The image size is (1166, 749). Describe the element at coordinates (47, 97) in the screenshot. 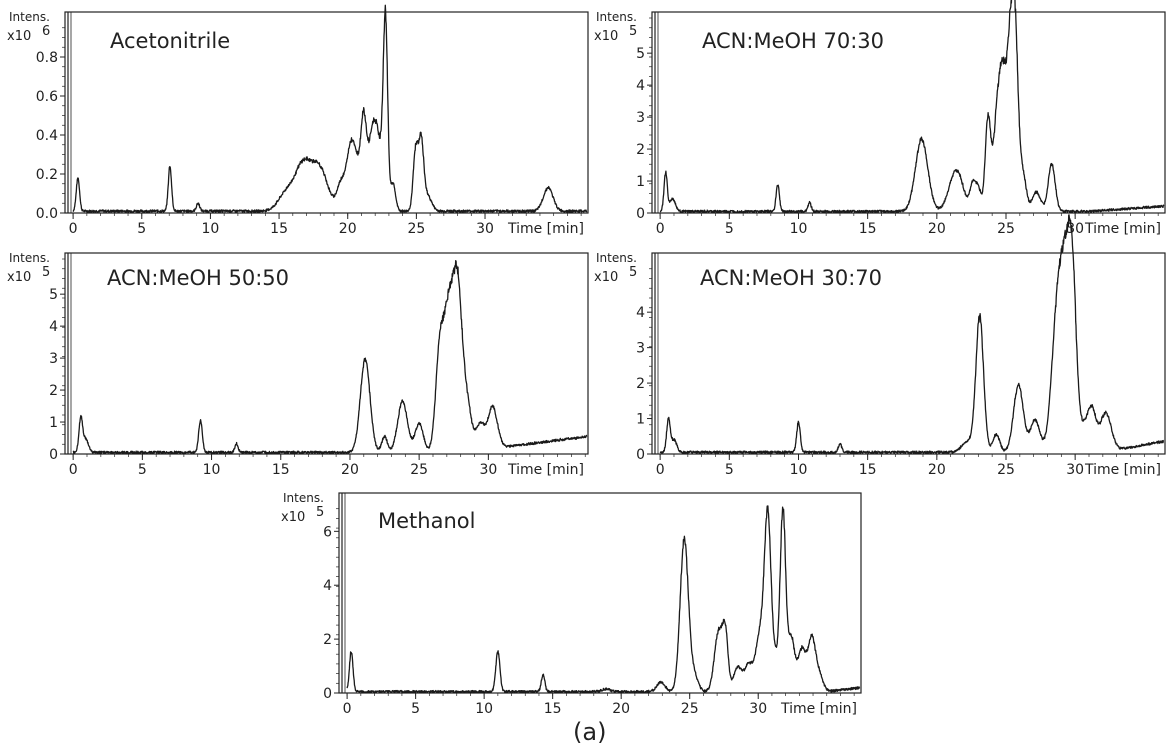

I see `y-tick-label: 0.6` at that location.